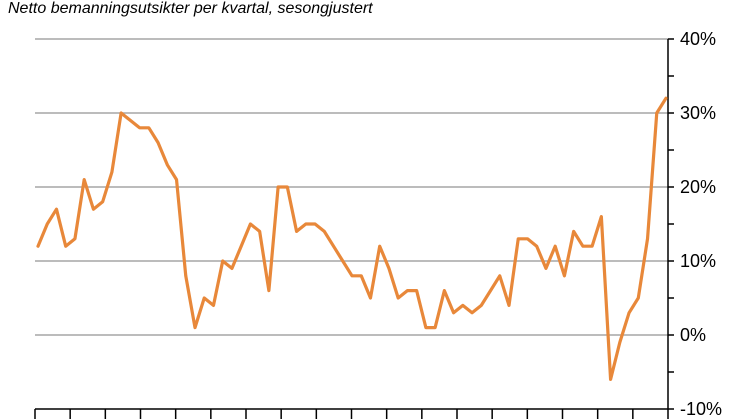 Image resolution: width=746 pixels, height=419 pixels. What do you see at coordinates (693, 335) in the screenshot?
I see `y-tick-label: 0%` at bounding box center [693, 335].